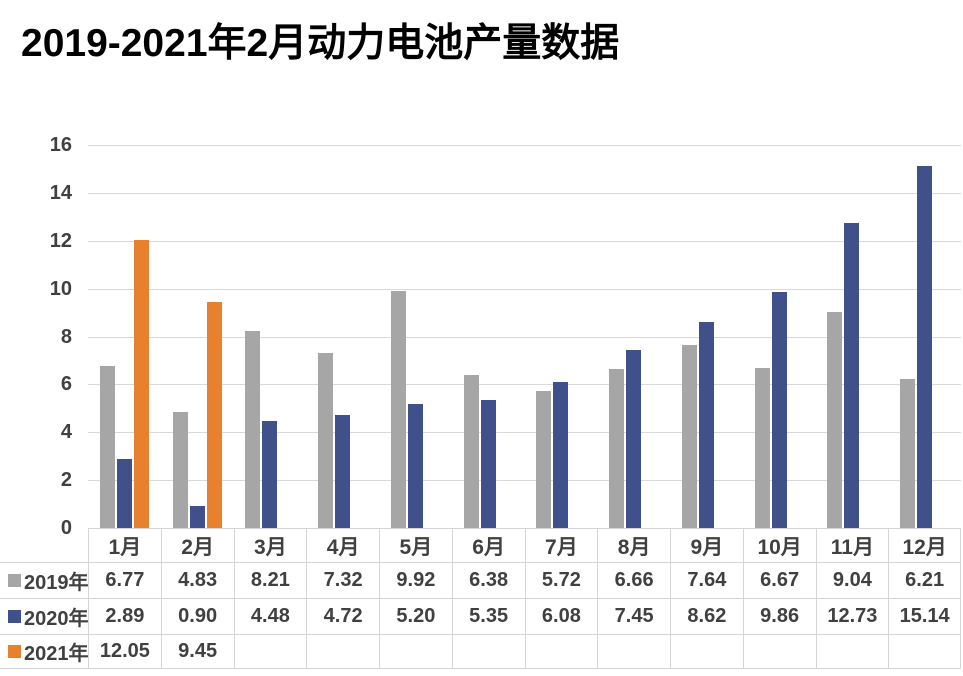 The width and height of the screenshot is (963, 676). What do you see at coordinates (415, 545) in the screenshot?
I see `month-header-cell: 5月` at bounding box center [415, 545].